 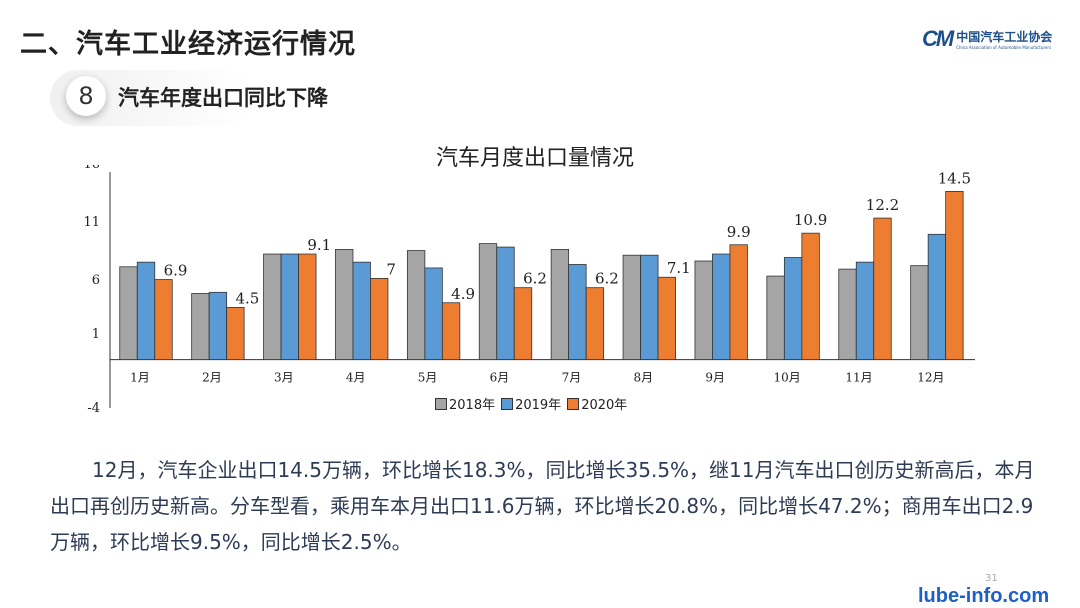 What do you see at coordinates (223, 98) in the screenshot?
I see `section-title: 汽车年度出口同比下降` at bounding box center [223, 98].